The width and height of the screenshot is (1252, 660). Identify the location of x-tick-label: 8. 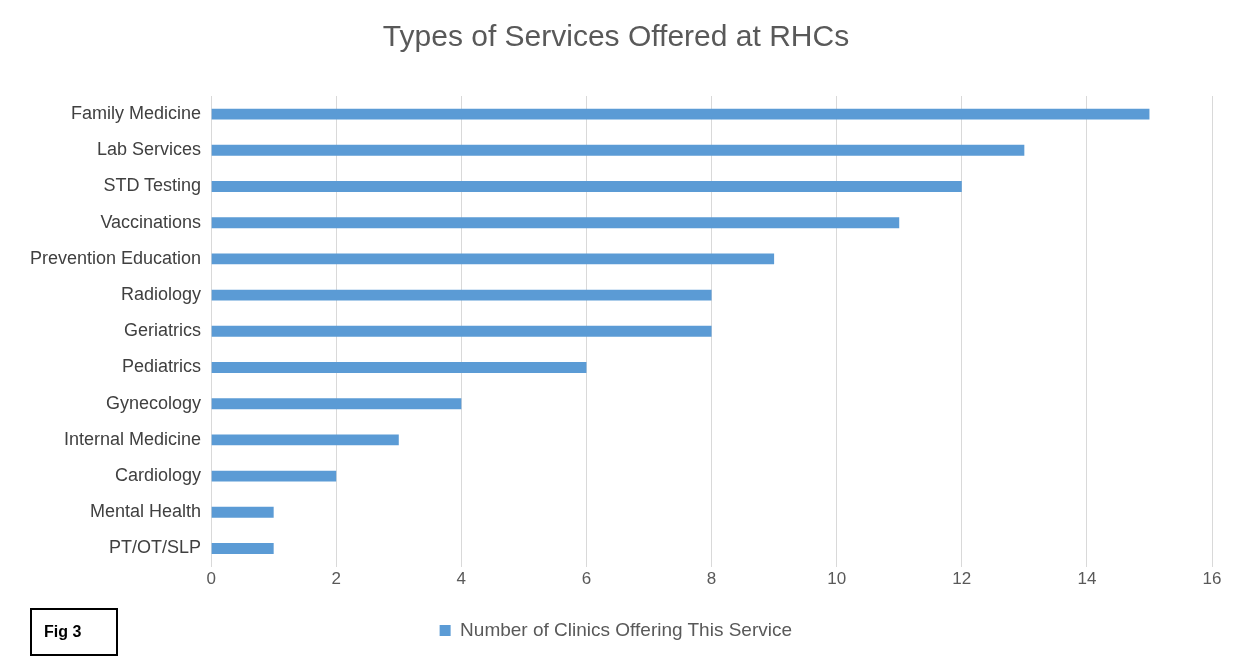
(711, 579).